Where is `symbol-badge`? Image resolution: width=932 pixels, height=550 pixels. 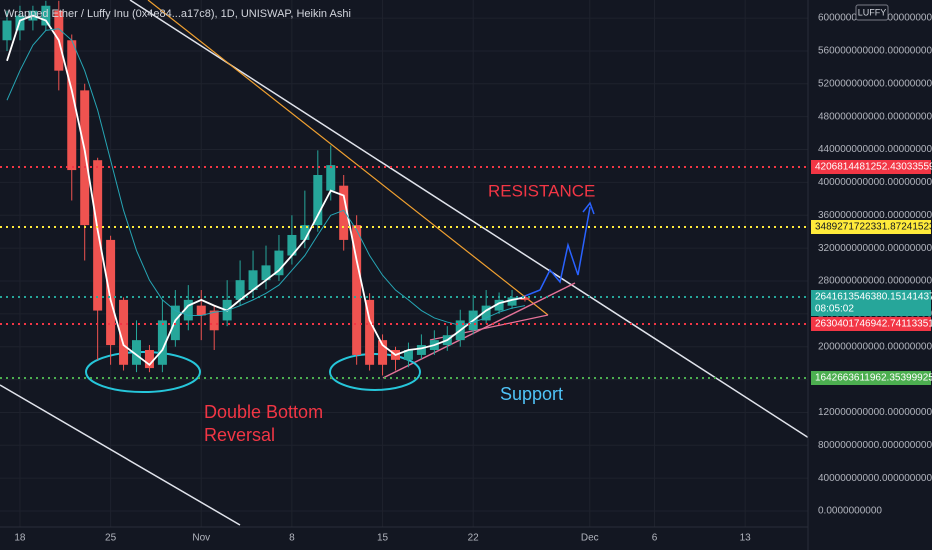 symbol-badge is located at coordinates (872, 12).